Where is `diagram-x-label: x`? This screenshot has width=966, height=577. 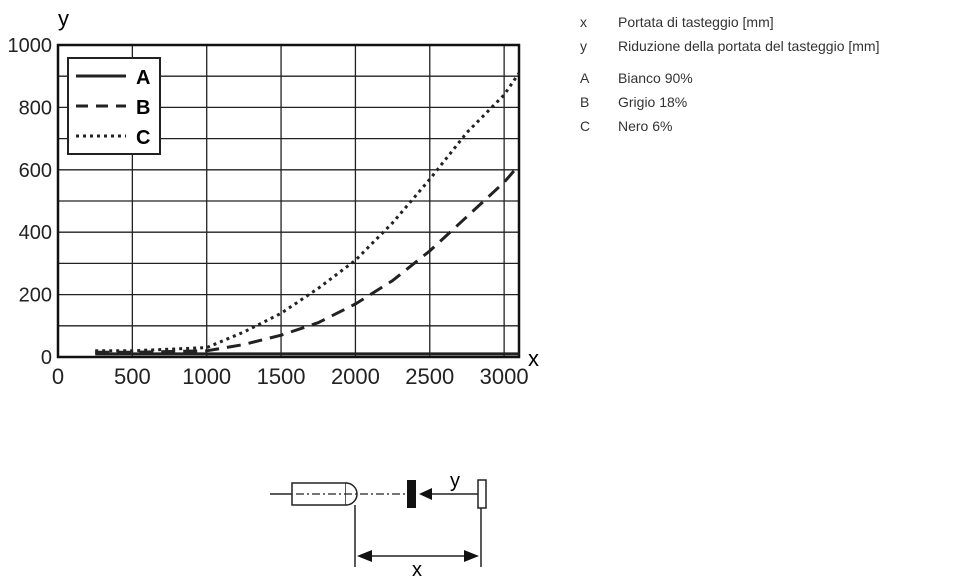 diagram-x-label: x is located at coordinates (417, 568).